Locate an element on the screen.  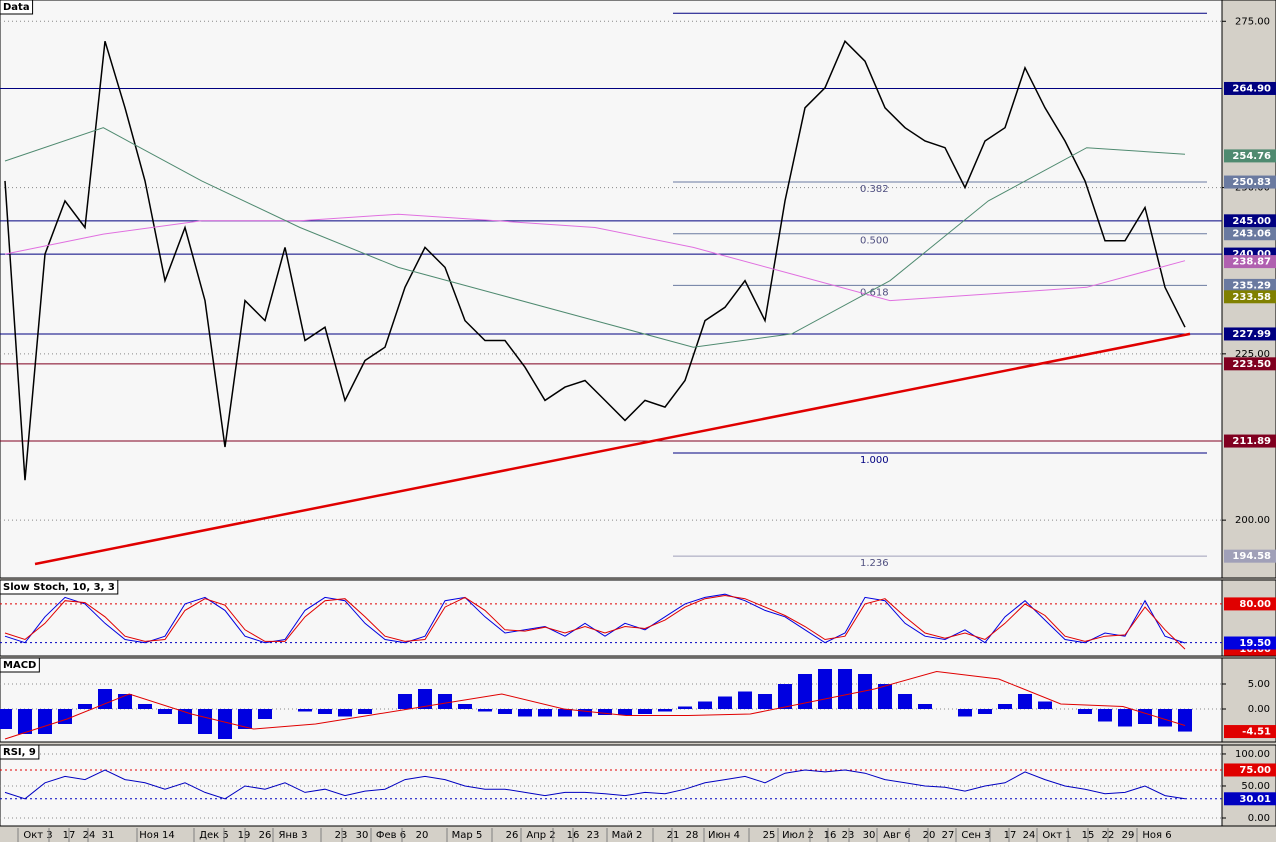
x-tick-label: Окт 1 is located at coordinates (1056, 835).